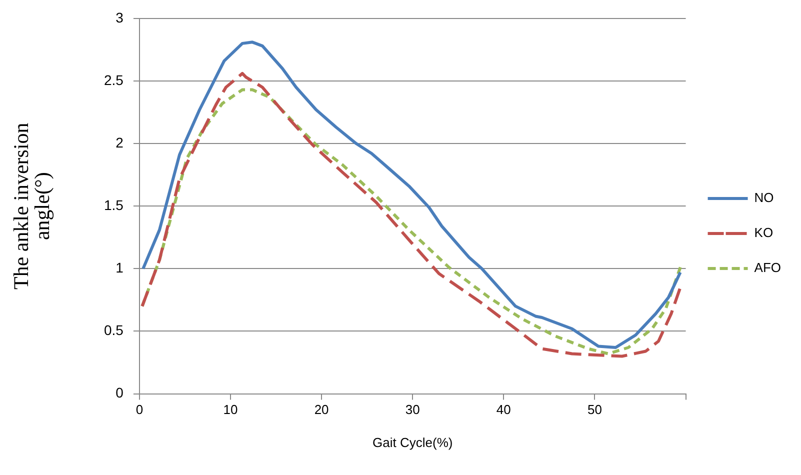 The height and width of the screenshot is (475, 801). What do you see at coordinates (321, 410) in the screenshot?
I see `x-tick-label: 20` at bounding box center [321, 410].